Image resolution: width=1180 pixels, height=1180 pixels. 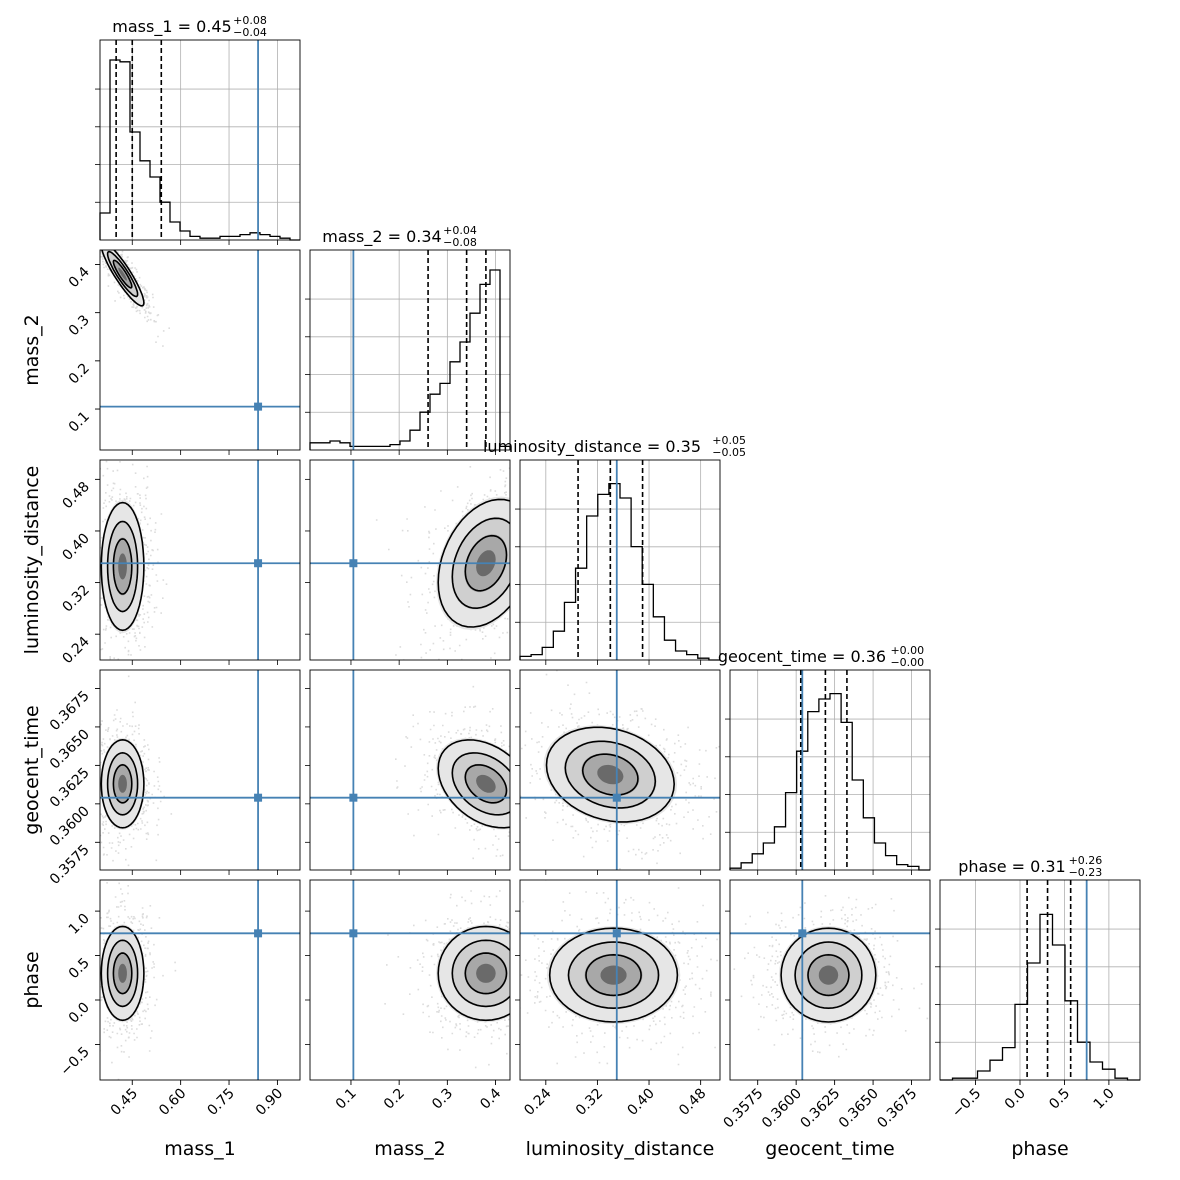 I want to click on hist-title-text: luminosity_distance = 0.35, so click(x=592, y=447).